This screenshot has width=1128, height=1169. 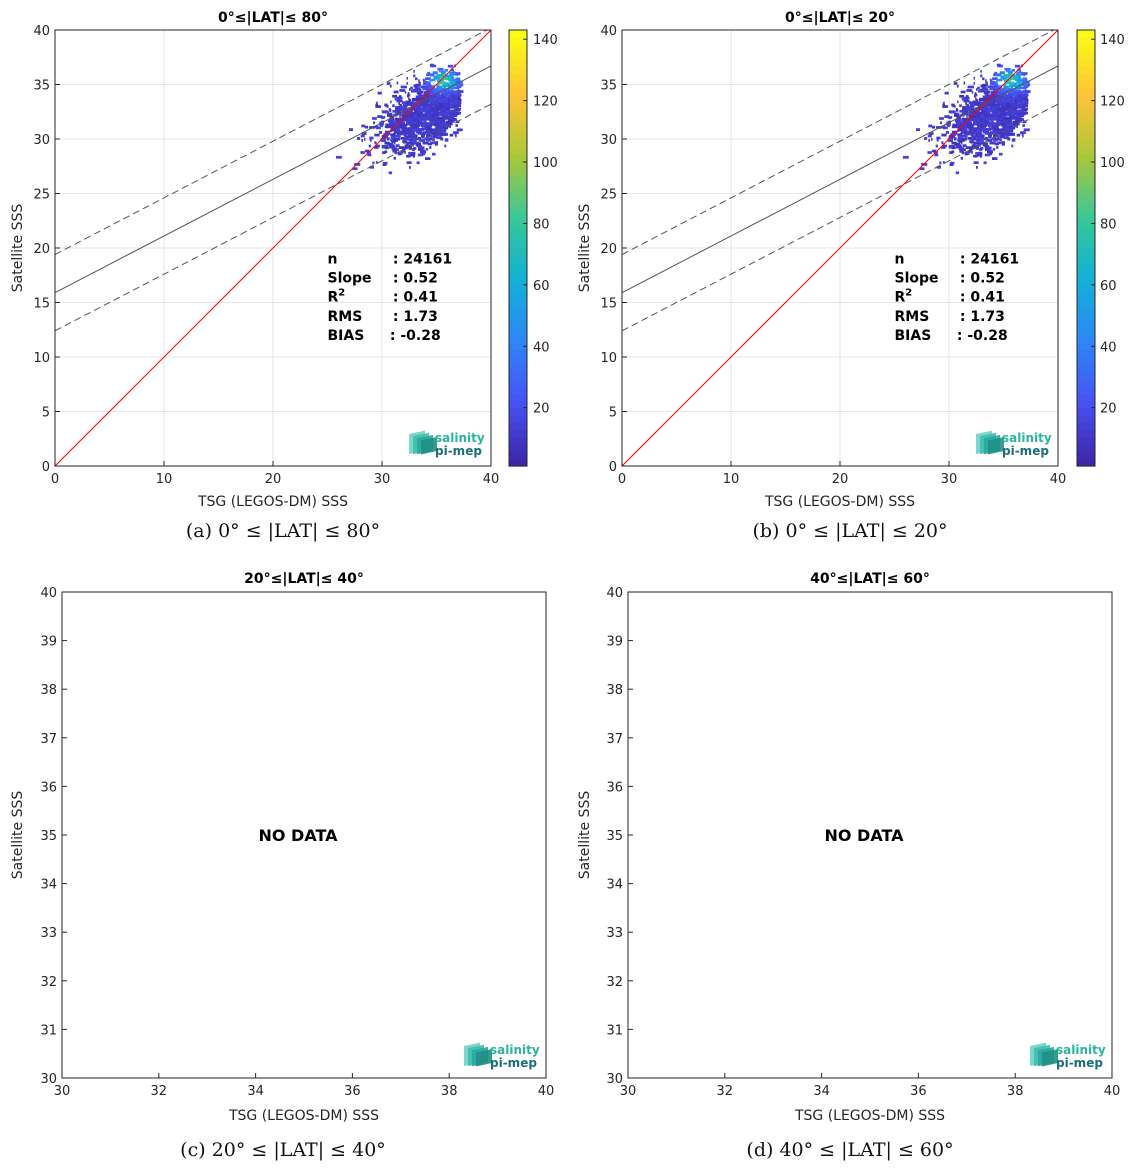 What do you see at coordinates (840, 179) in the screenshot?
I see `fit-line` at bounding box center [840, 179].